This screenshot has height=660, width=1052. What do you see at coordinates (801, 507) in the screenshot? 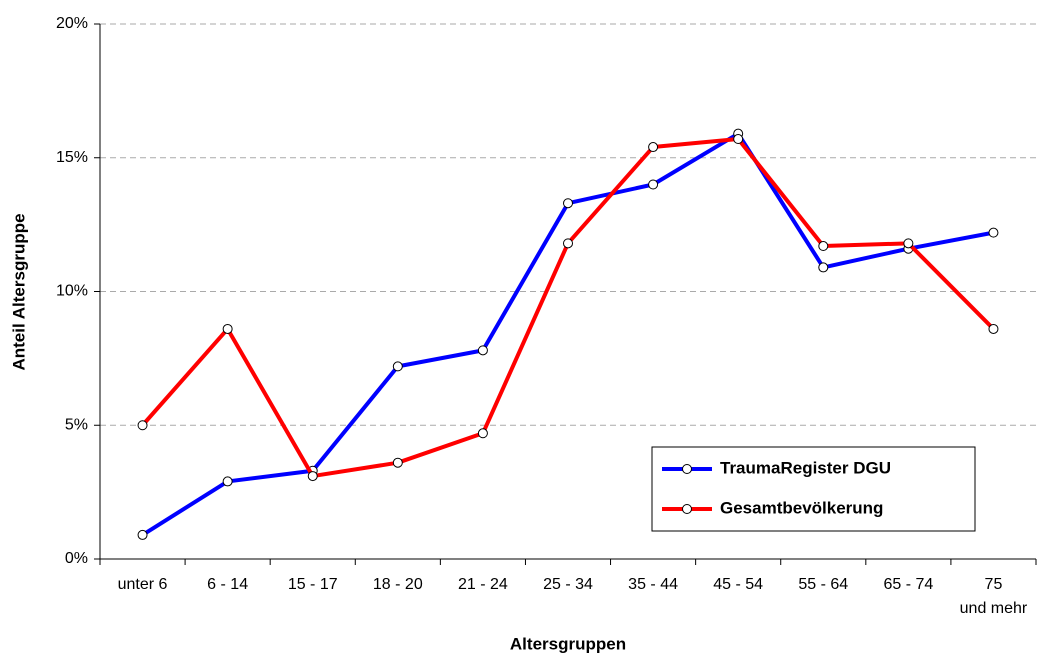
I see `legend-label: Gesamtbevölkerung` at bounding box center [801, 507].